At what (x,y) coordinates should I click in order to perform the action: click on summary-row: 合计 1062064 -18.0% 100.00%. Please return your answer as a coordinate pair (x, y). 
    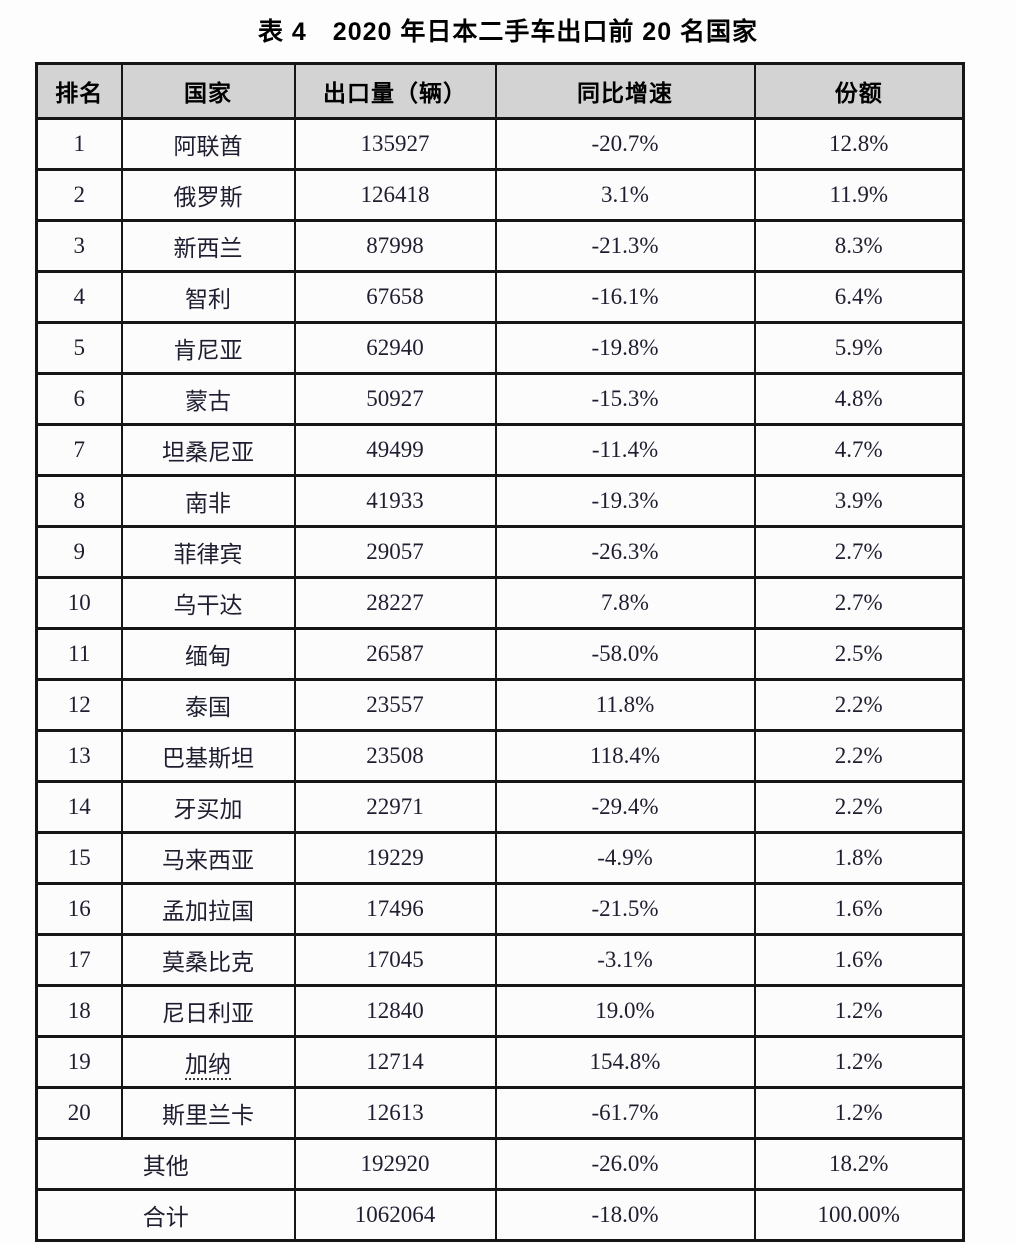
    Looking at the image, I should click on (500, 1215).